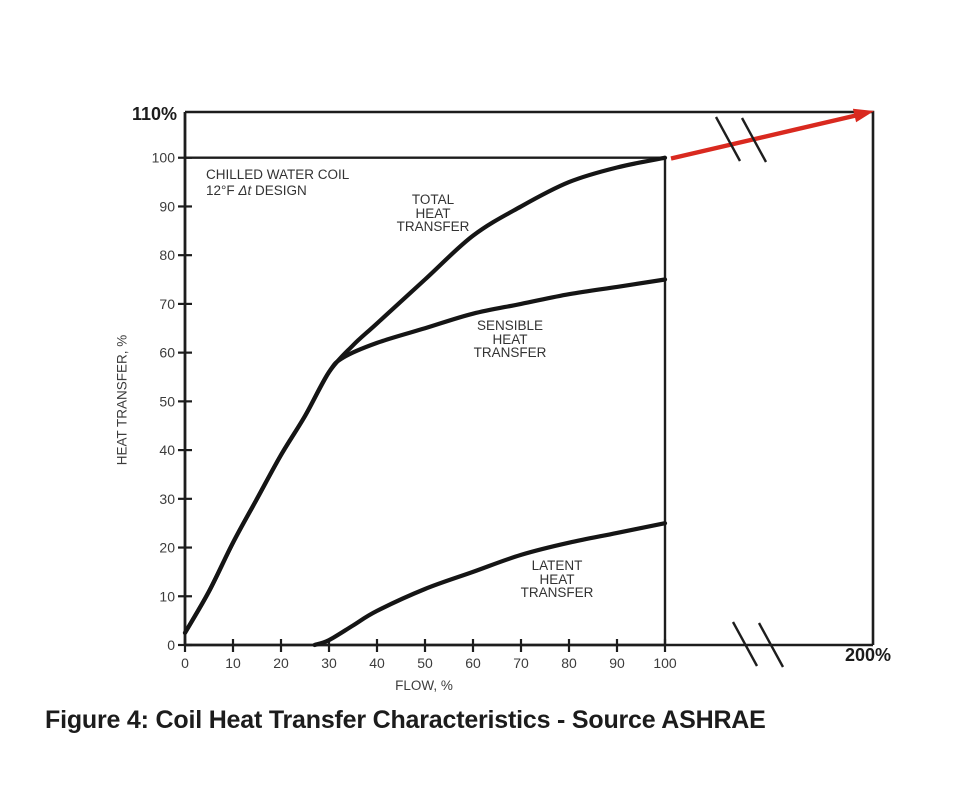  I want to click on coil-design-note: CHILLED WATER COIL 12°F Δt DESIGN, so click(277, 182).